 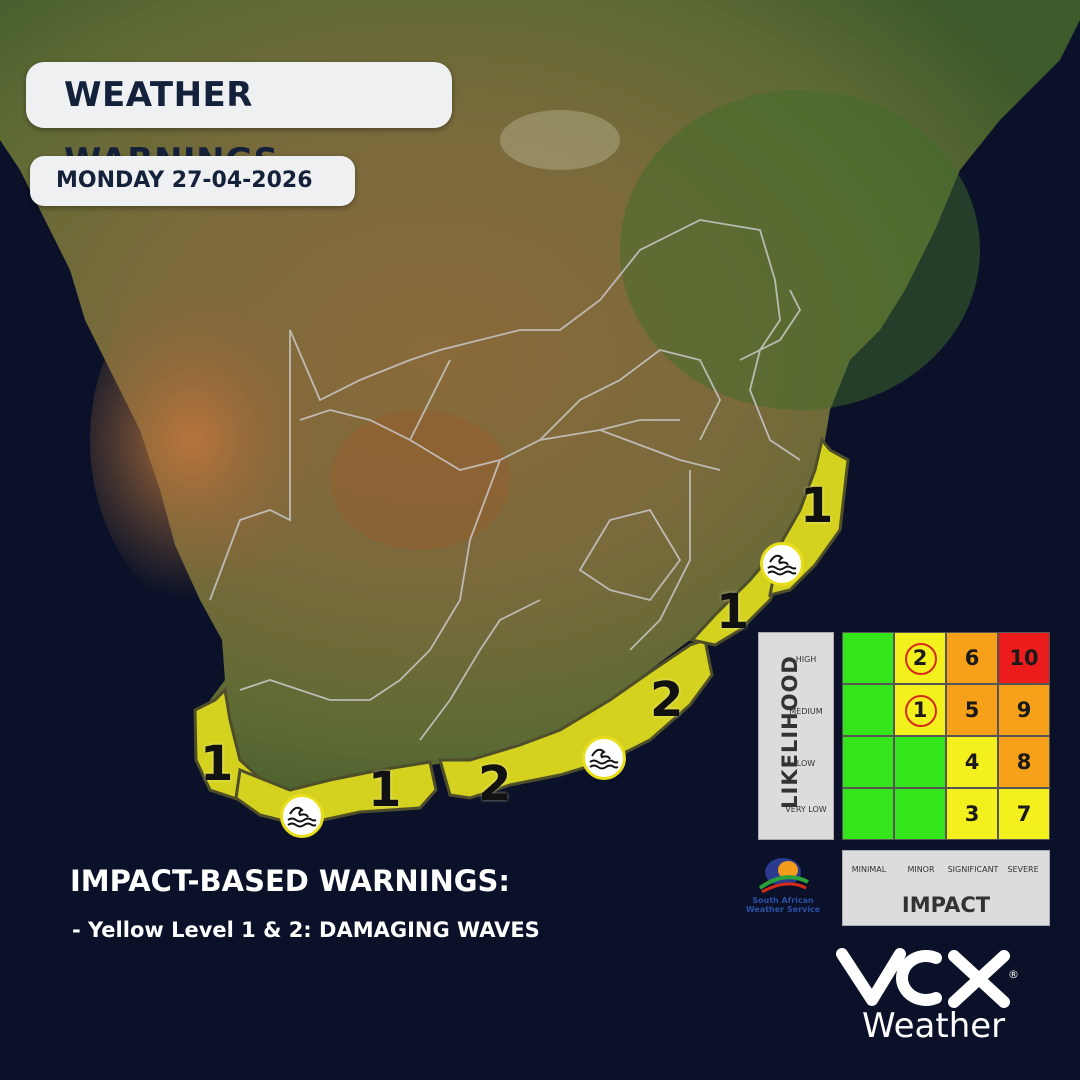 What do you see at coordinates (192, 181) in the screenshot?
I see `date-pill: MONDAY 27-04-2026` at bounding box center [192, 181].